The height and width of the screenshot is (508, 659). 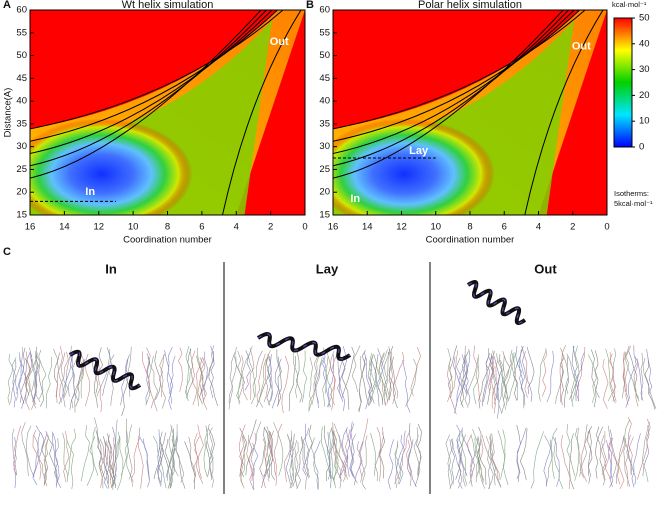 I want to click on x-tick-label: 16, so click(x=30, y=227).